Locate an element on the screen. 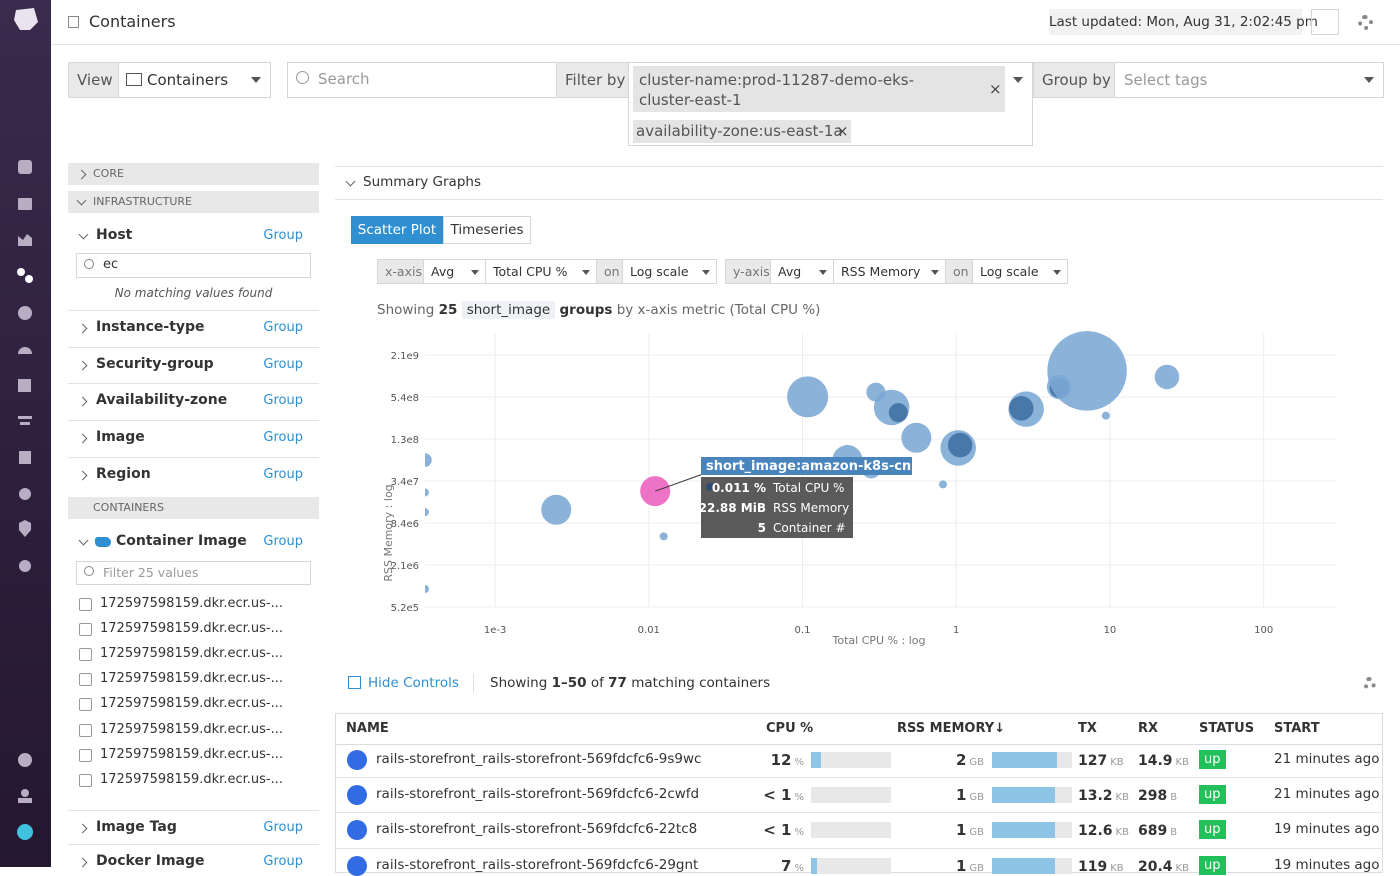  facet-label: Security-group is located at coordinates (155, 364).